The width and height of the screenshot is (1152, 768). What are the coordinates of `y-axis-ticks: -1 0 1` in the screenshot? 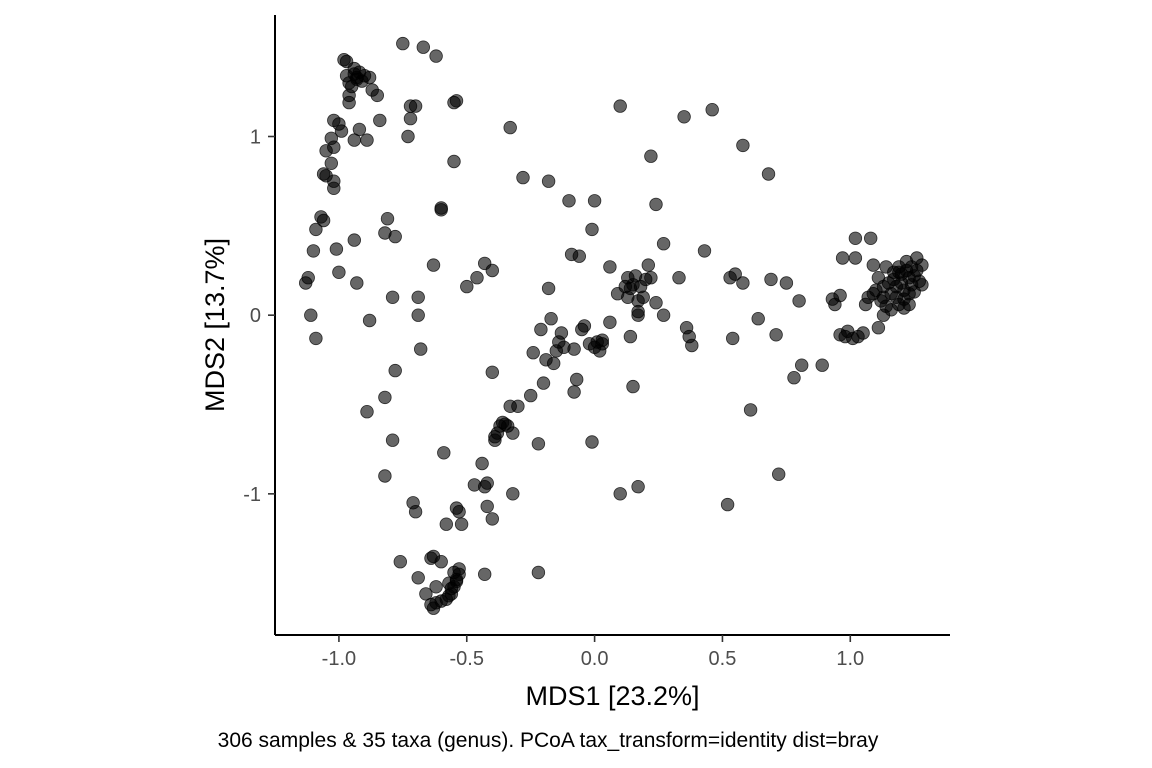 It's located at (259, 316).